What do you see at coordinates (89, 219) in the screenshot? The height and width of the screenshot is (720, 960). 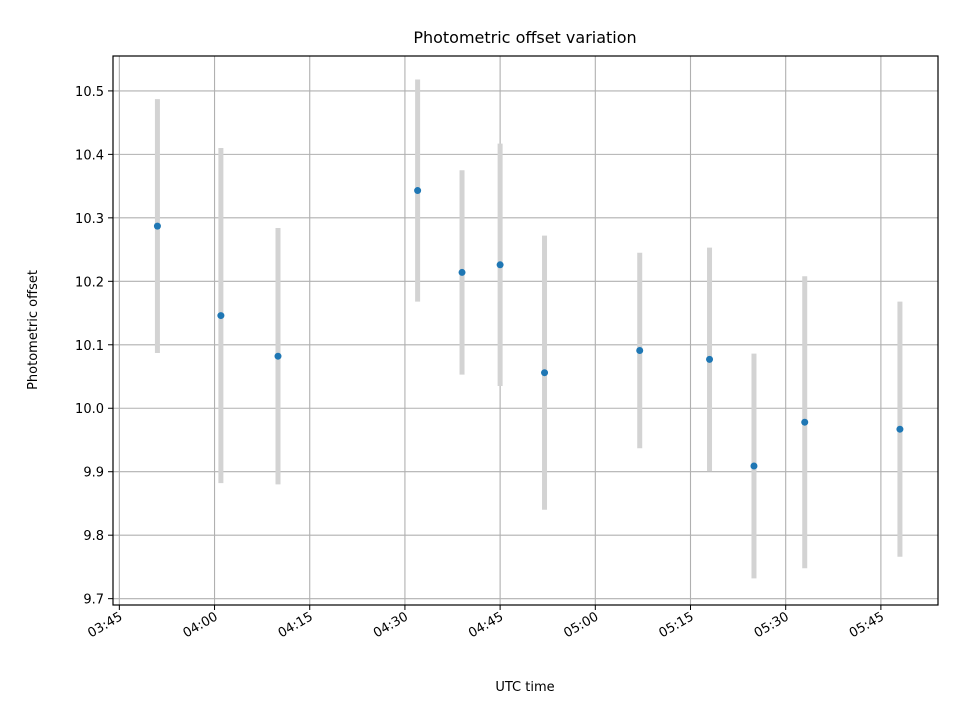 I see `y-tick-label: 10.3` at bounding box center [89, 219].